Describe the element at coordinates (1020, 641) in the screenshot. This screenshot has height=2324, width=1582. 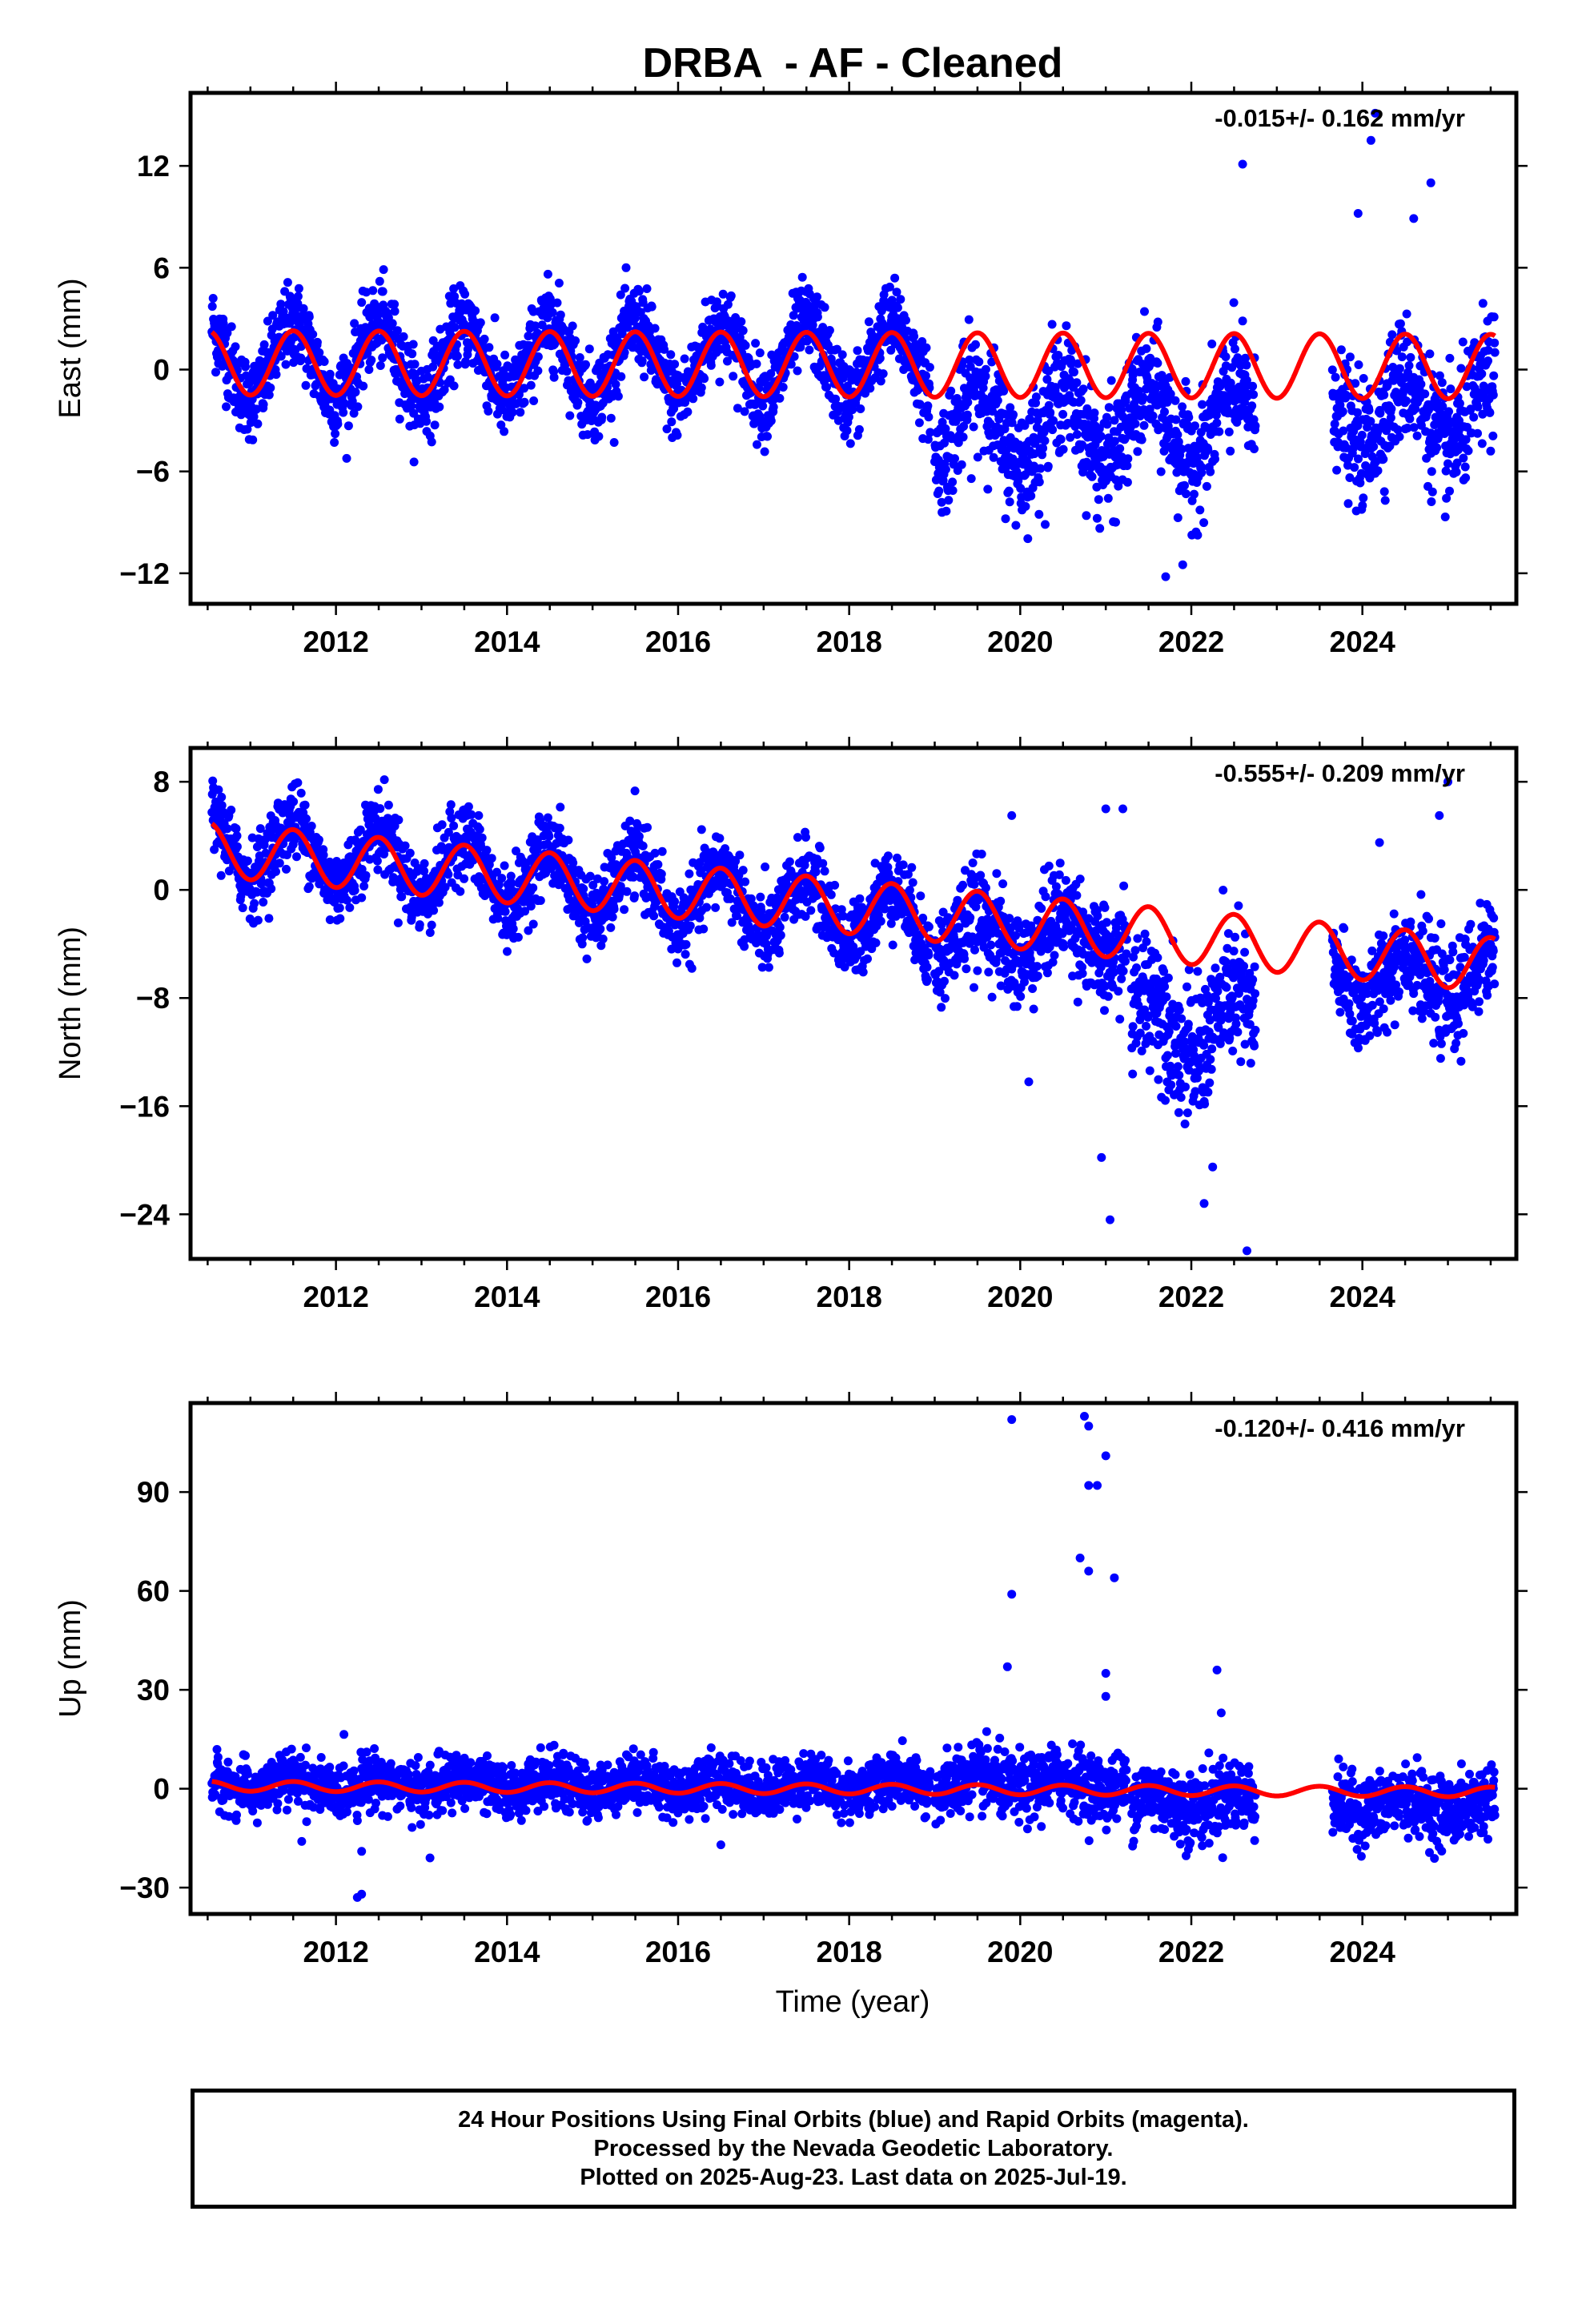
I see `x-tick-label: 2020` at that location.